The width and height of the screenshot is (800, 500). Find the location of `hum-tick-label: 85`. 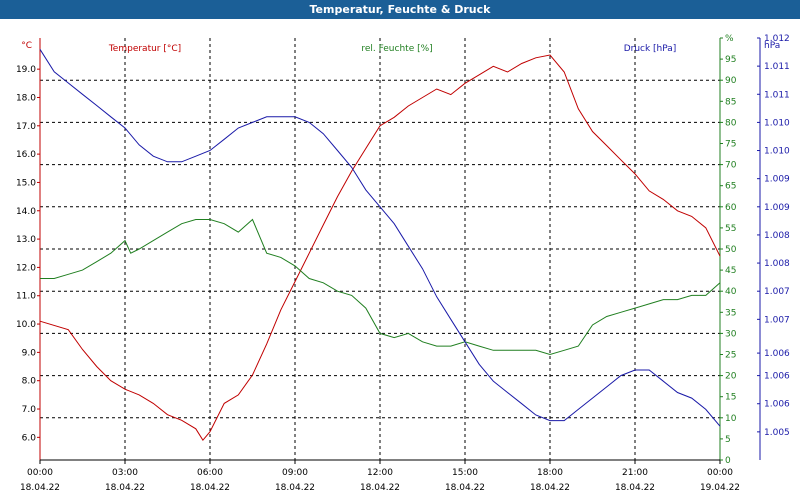

hum-tick-label: 85 is located at coordinates (730, 102).